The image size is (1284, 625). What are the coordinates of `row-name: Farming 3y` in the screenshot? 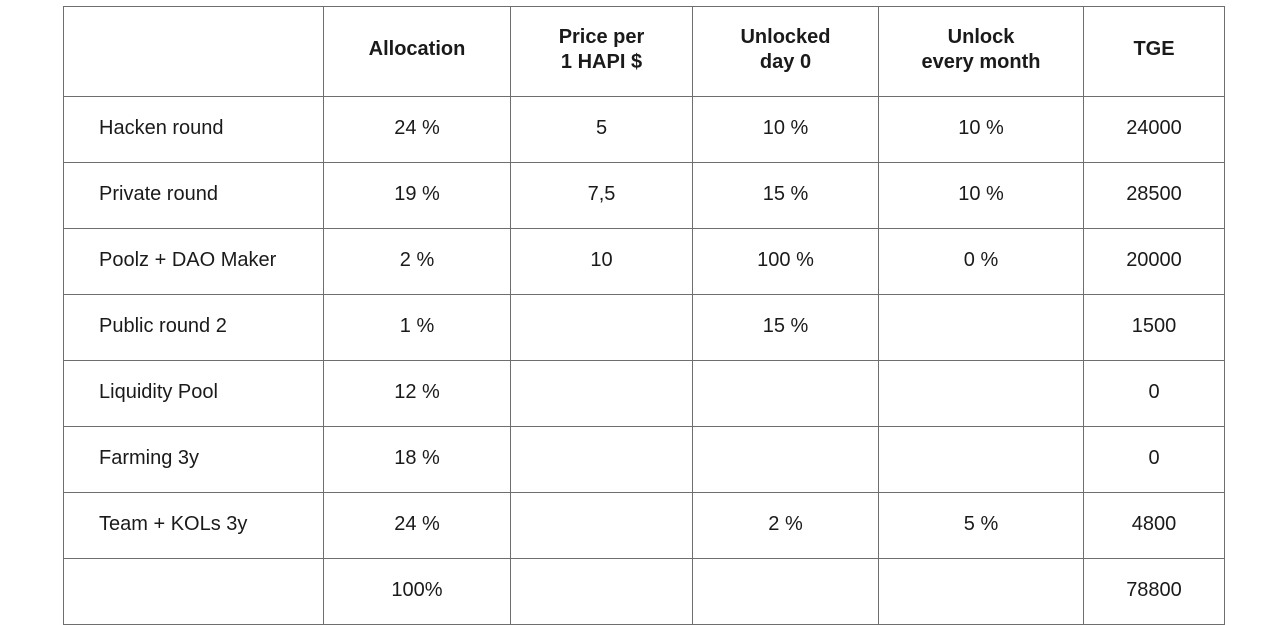 It's located at (193, 459).